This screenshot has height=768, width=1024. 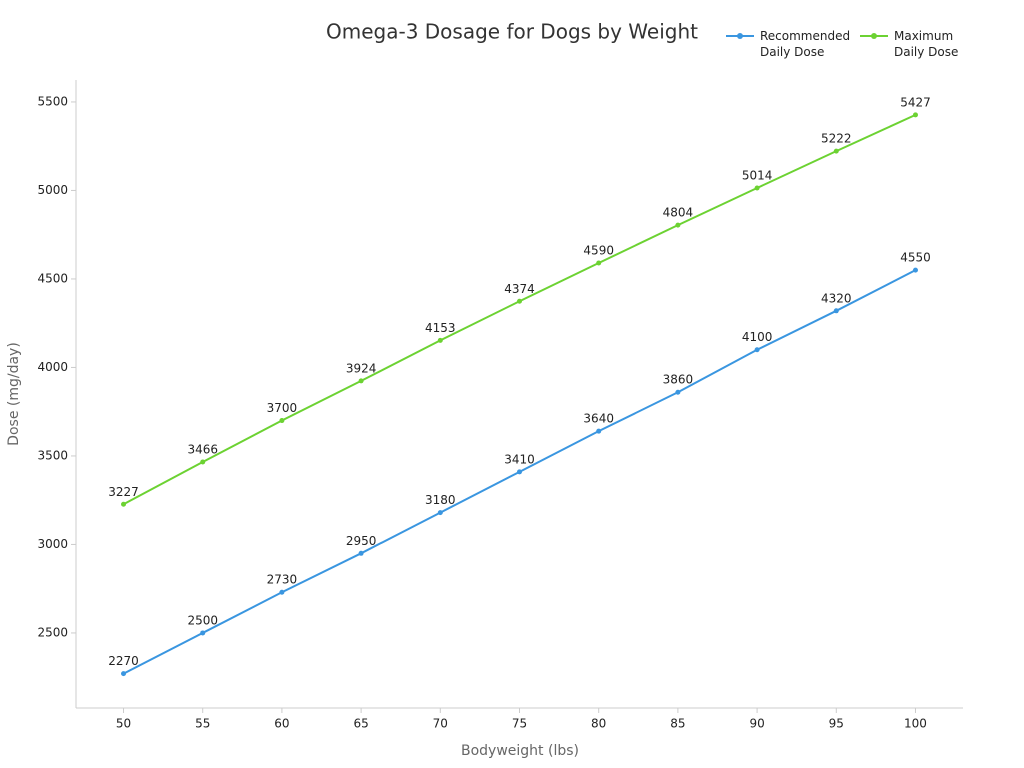 I want to click on data-label: 4374, so click(x=519, y=289).